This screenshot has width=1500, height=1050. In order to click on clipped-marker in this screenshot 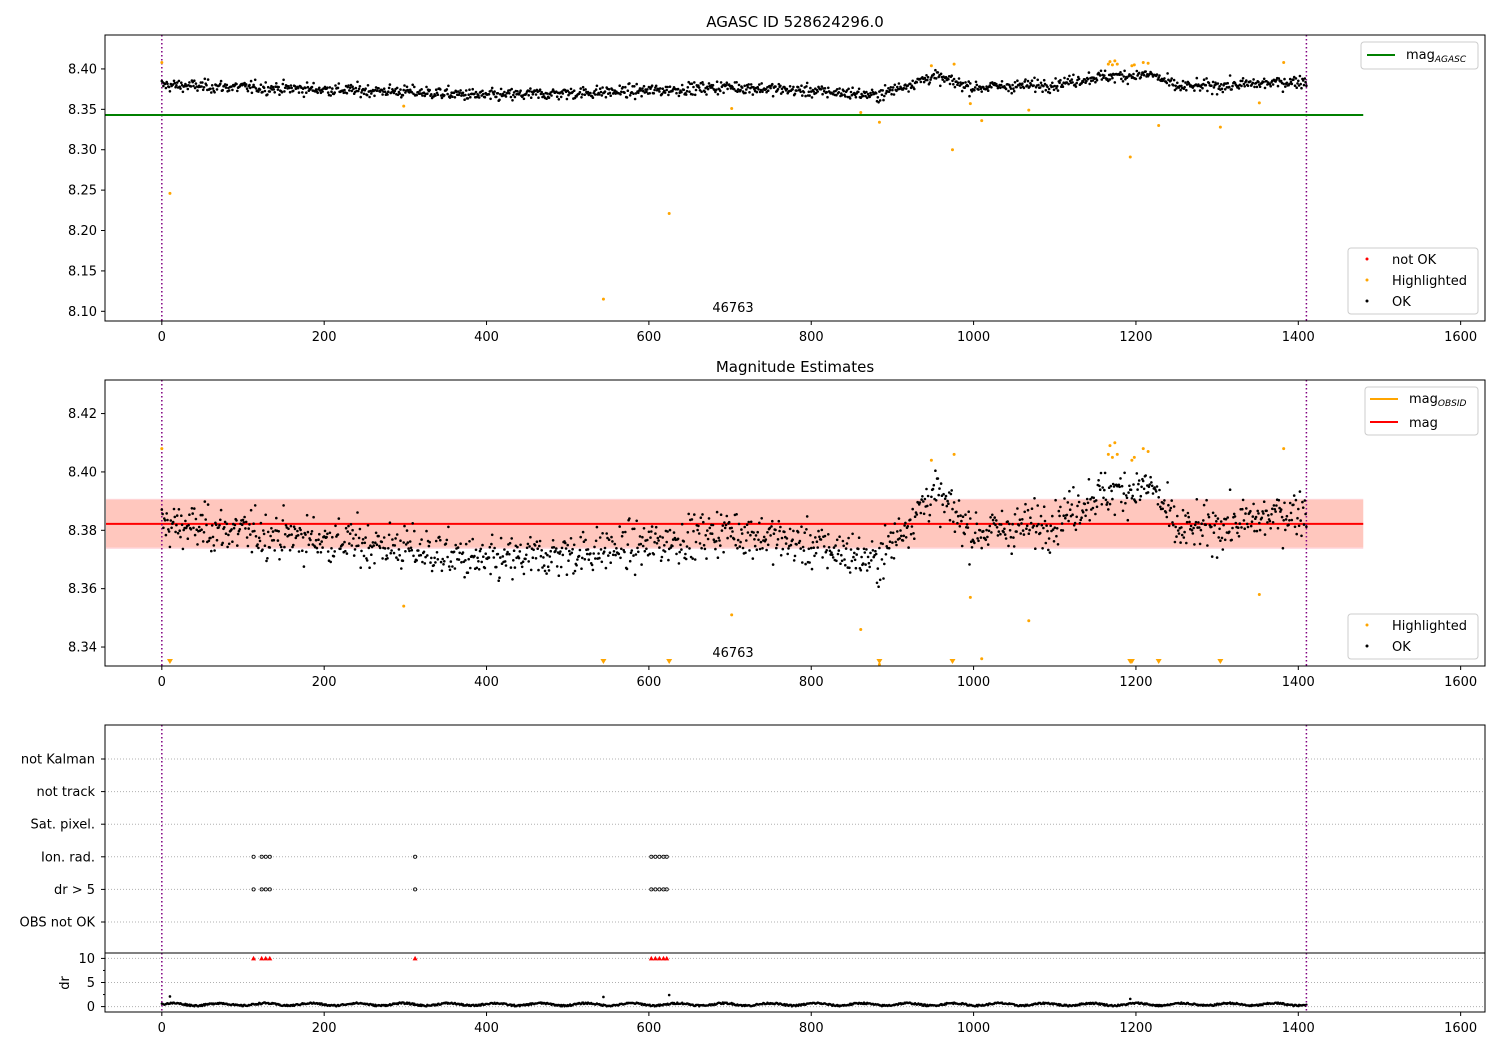, I will do `click(1131, 661)`.